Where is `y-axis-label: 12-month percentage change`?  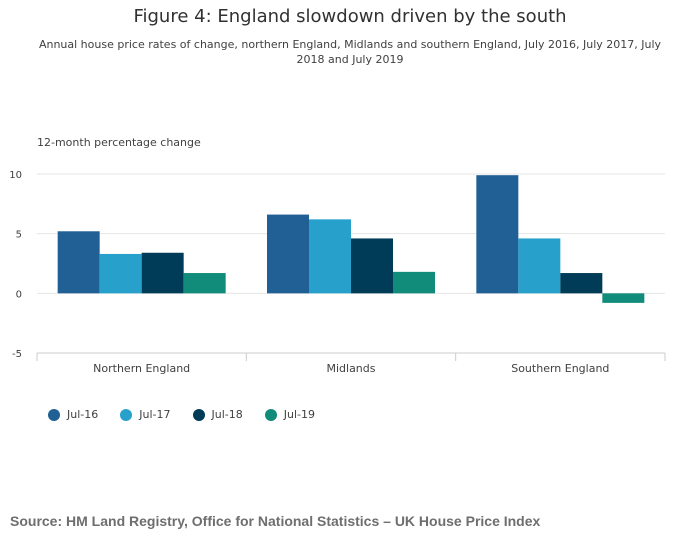
y-axis-label: 12-month percentage change is located at coordinates (119, 142).